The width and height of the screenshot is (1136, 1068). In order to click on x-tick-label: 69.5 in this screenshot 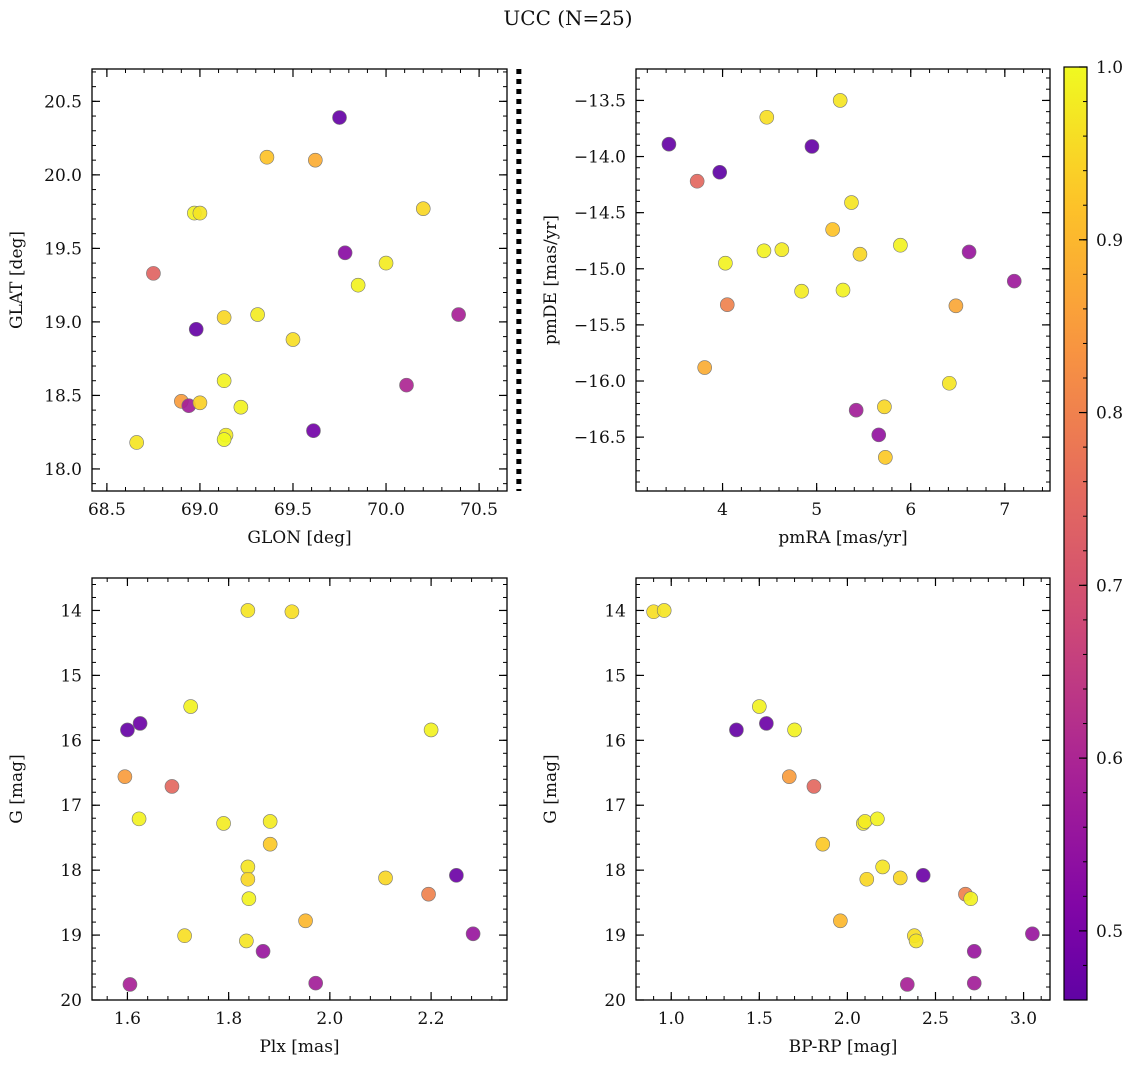, I will do `click(293, 510)`.